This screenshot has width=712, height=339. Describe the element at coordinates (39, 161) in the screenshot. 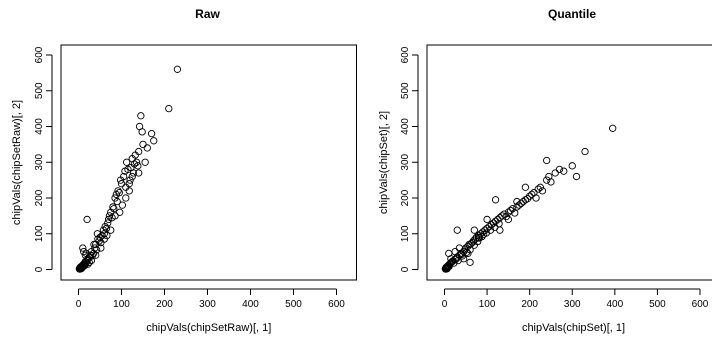

I see `y-tick-label: 300` at that location.